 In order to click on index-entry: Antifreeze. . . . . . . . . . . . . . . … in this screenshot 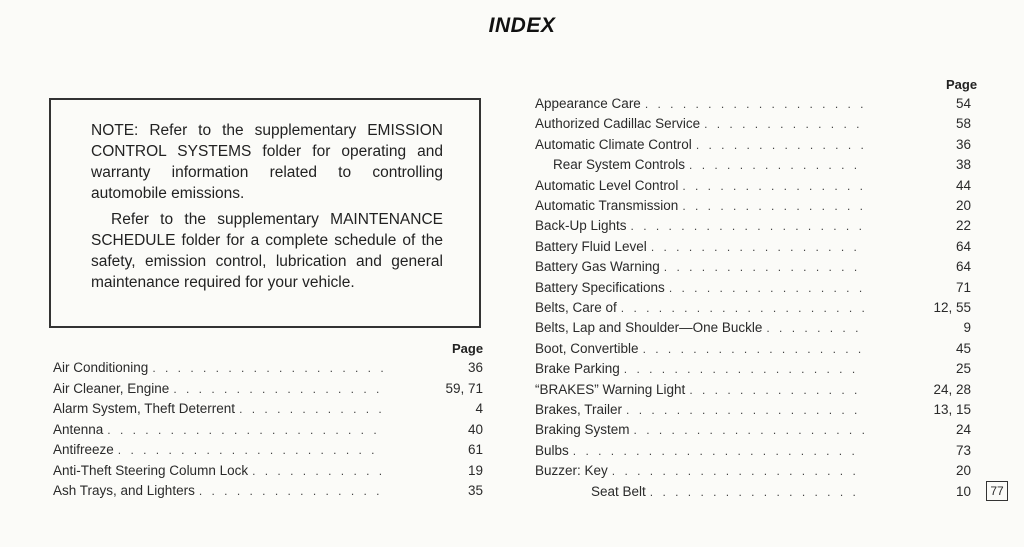, I will do `click(268, 450)`.